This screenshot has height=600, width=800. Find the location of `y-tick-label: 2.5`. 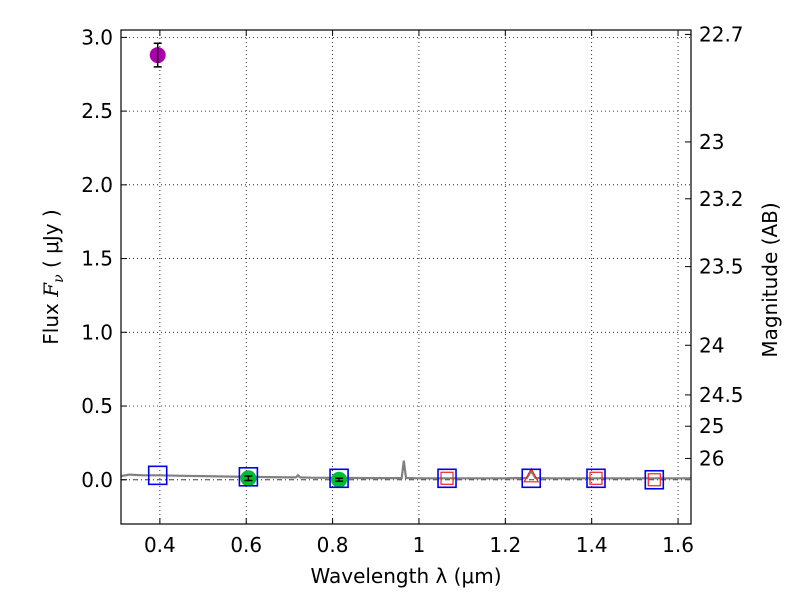

y-tick-label: 2.5 is located at coordinates (97, 111).